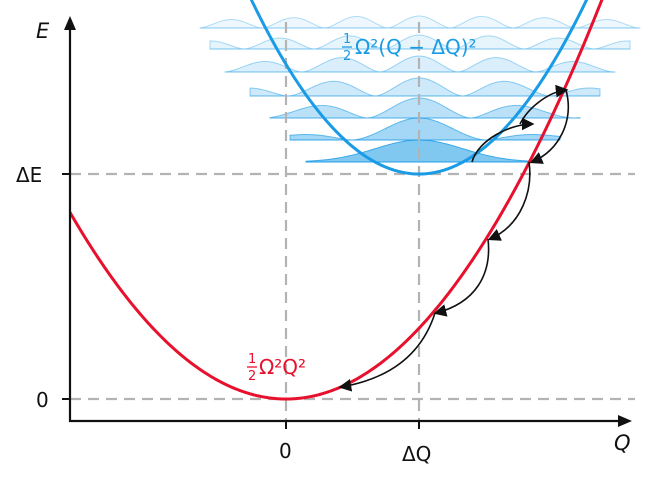 The image size is (651, 484). I want to click on x-axis-label: Q, so click(622, 443).